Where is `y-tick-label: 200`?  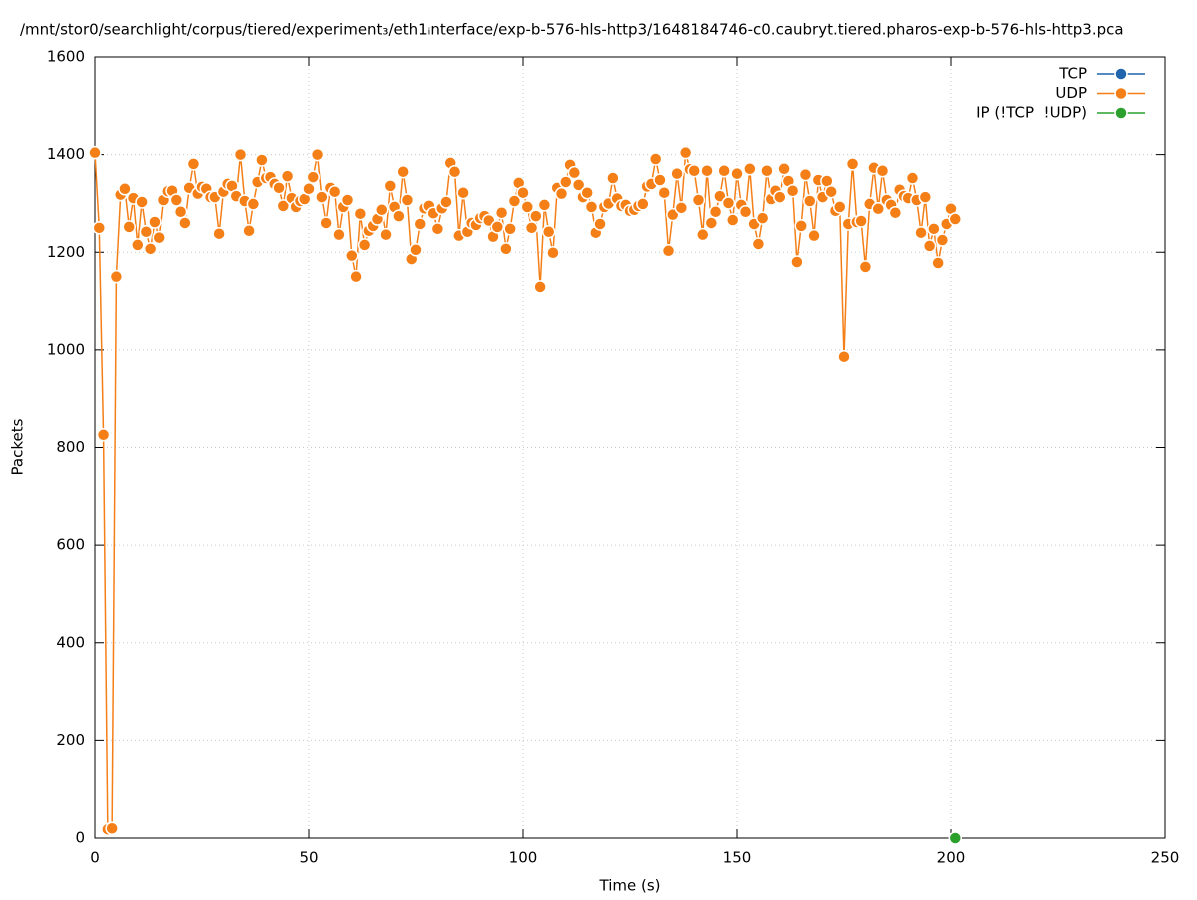
y-tick-label: 200 is located at coordinates (70, 740).